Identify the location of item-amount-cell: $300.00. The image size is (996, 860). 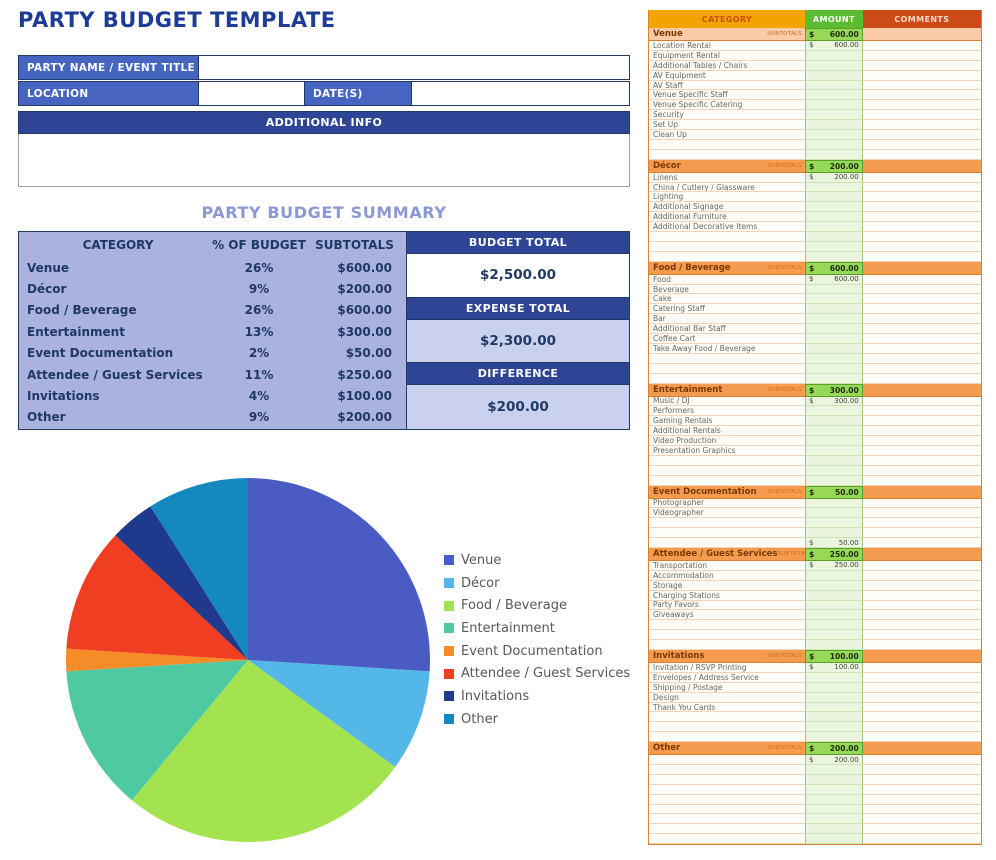
(834, 401).